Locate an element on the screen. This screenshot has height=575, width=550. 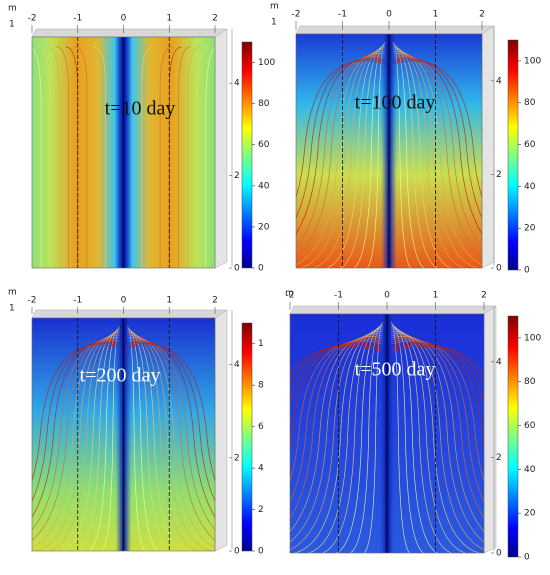
colorbar-tick-label: 1 is located at coordinates (261, 344).